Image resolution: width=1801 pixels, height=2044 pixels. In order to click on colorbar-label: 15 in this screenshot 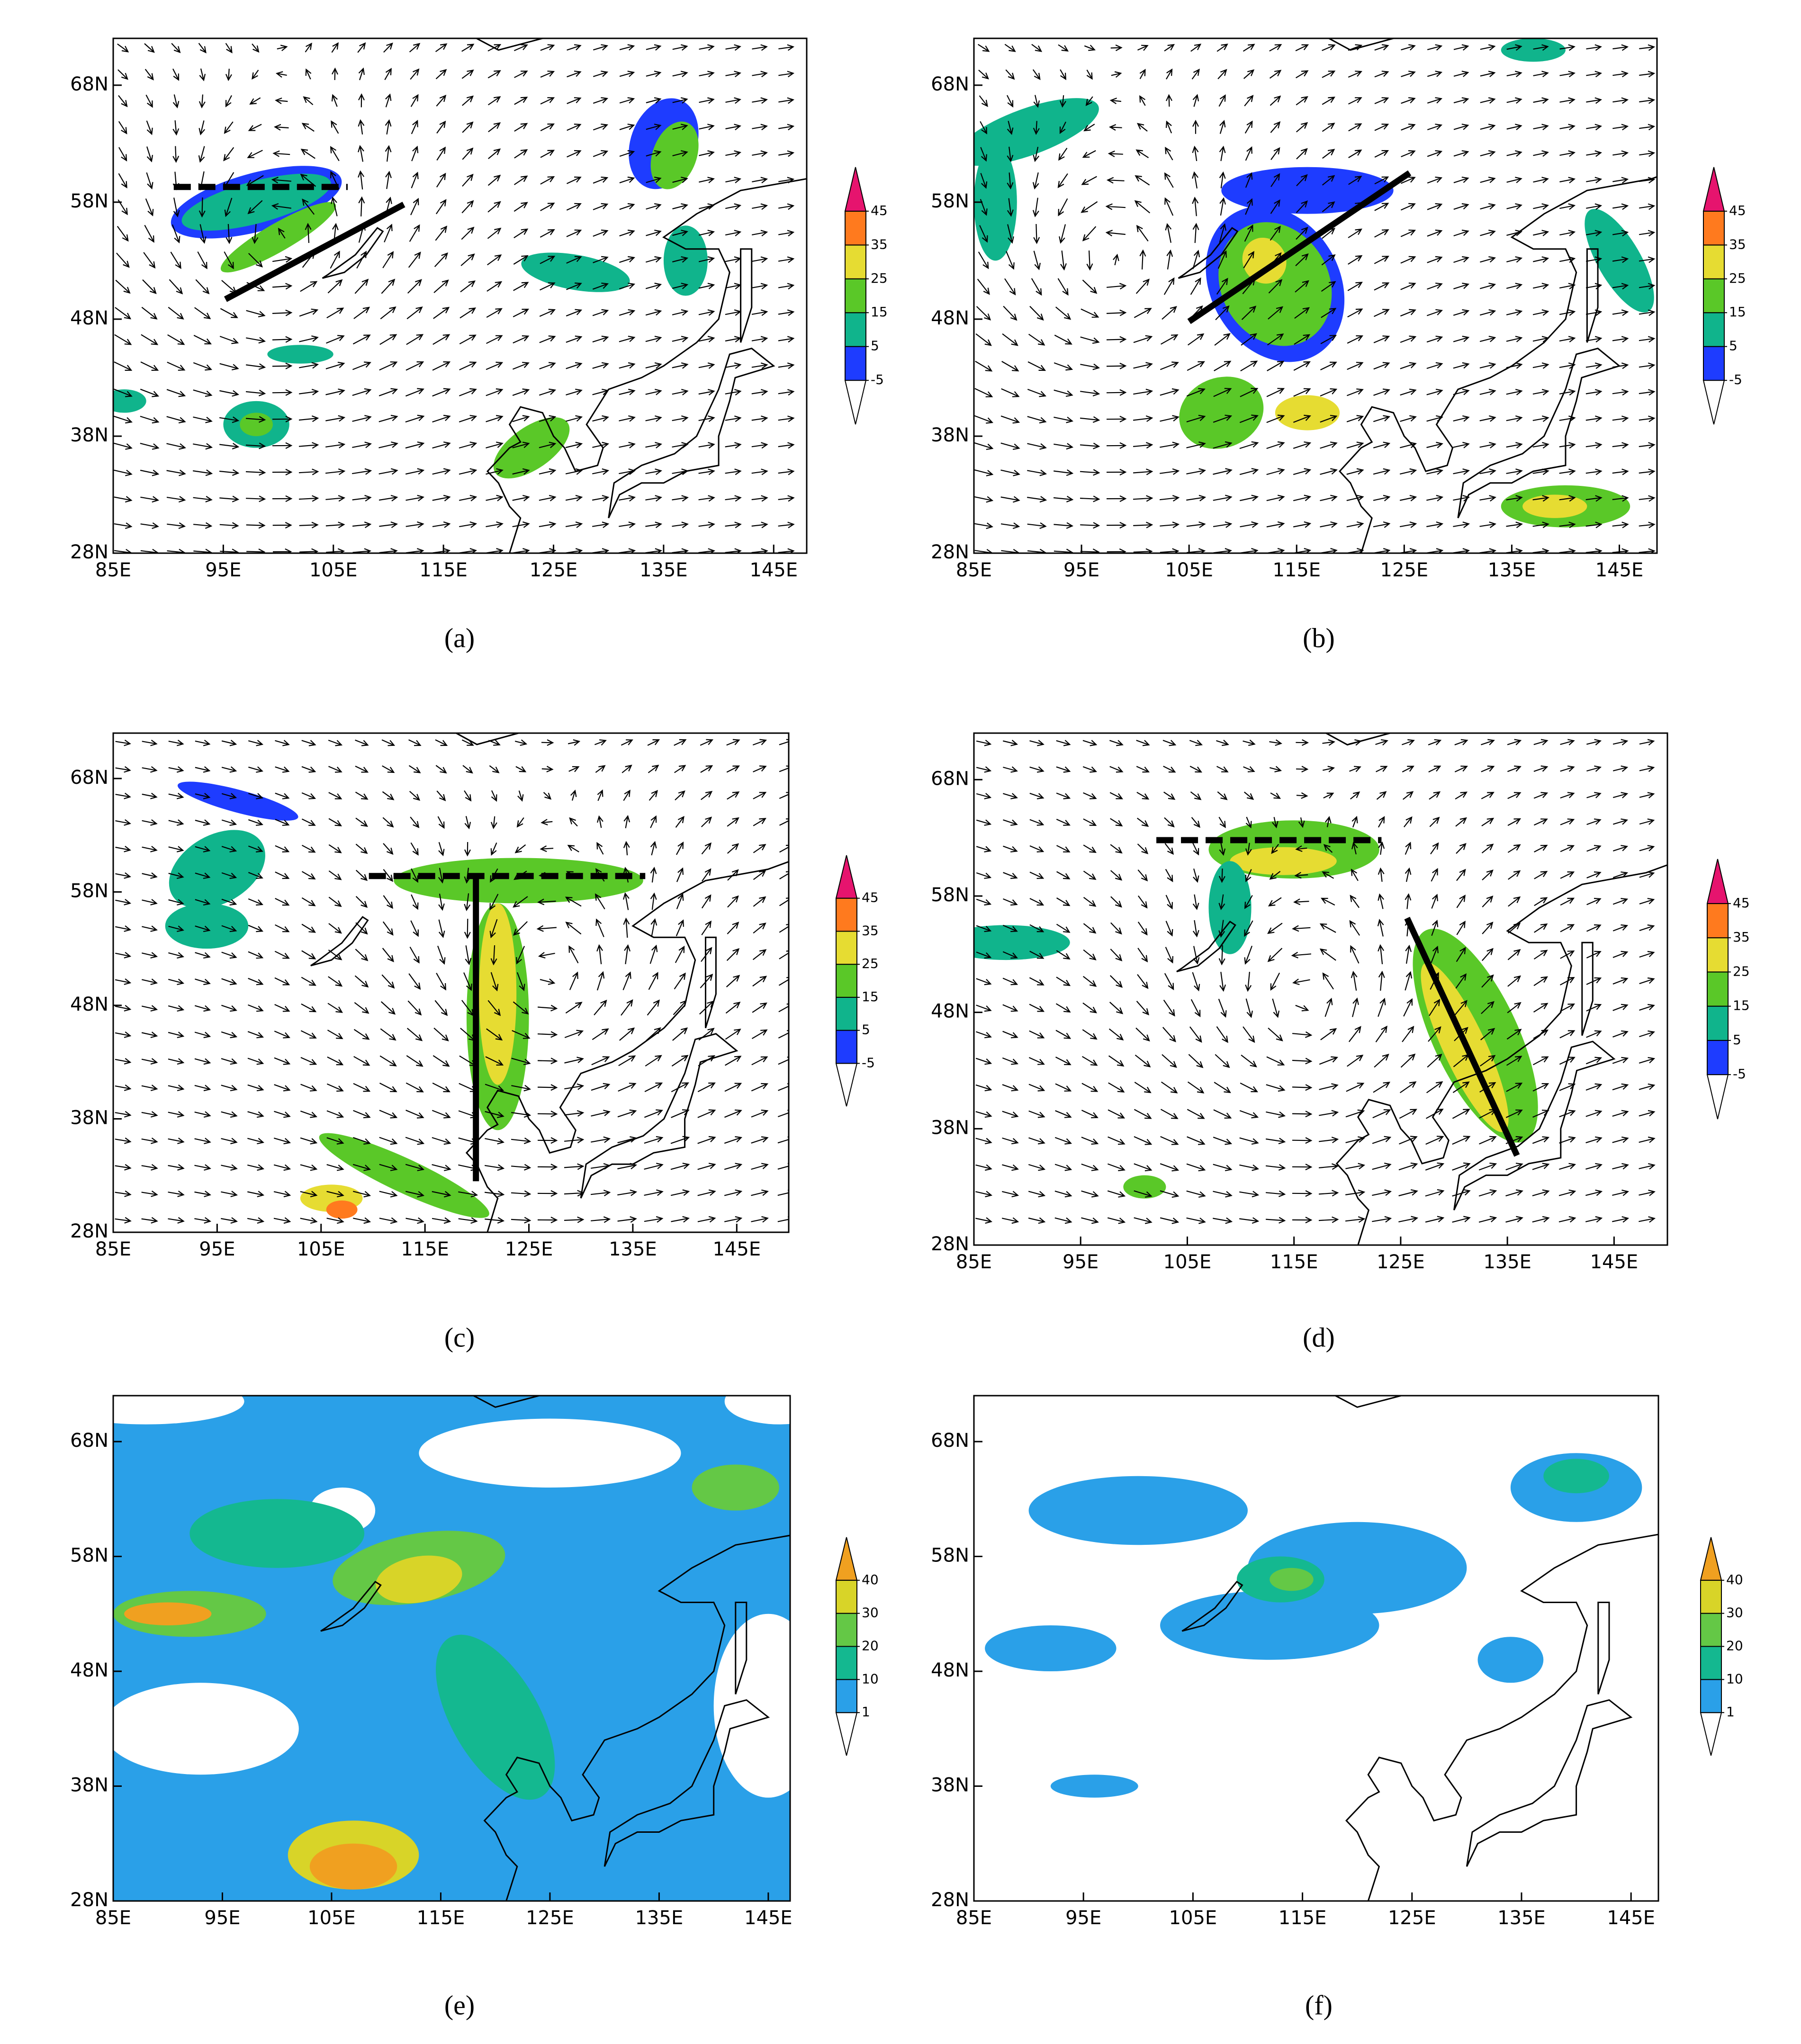, I will do `click(870, 996)`.